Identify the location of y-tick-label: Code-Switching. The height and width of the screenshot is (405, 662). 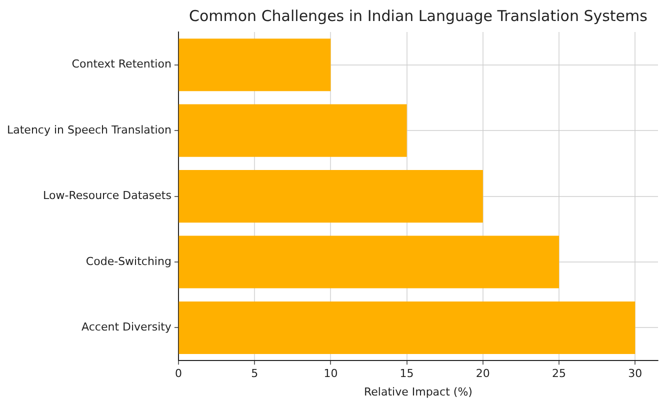
(129, 261).